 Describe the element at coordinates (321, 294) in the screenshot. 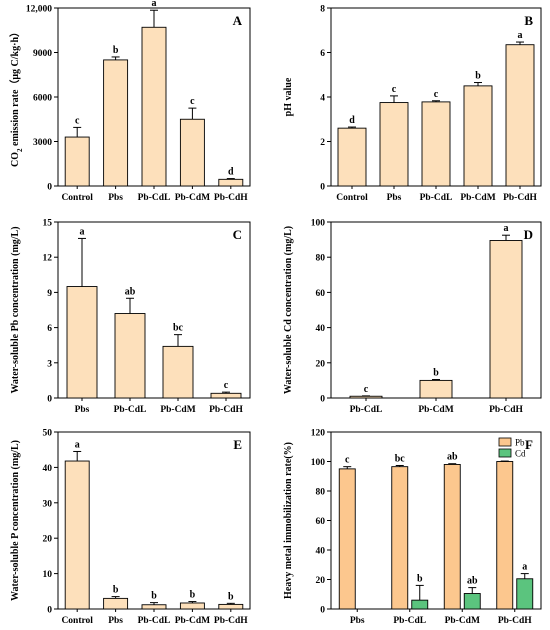

I see `y-tick-label: 60` at that location.